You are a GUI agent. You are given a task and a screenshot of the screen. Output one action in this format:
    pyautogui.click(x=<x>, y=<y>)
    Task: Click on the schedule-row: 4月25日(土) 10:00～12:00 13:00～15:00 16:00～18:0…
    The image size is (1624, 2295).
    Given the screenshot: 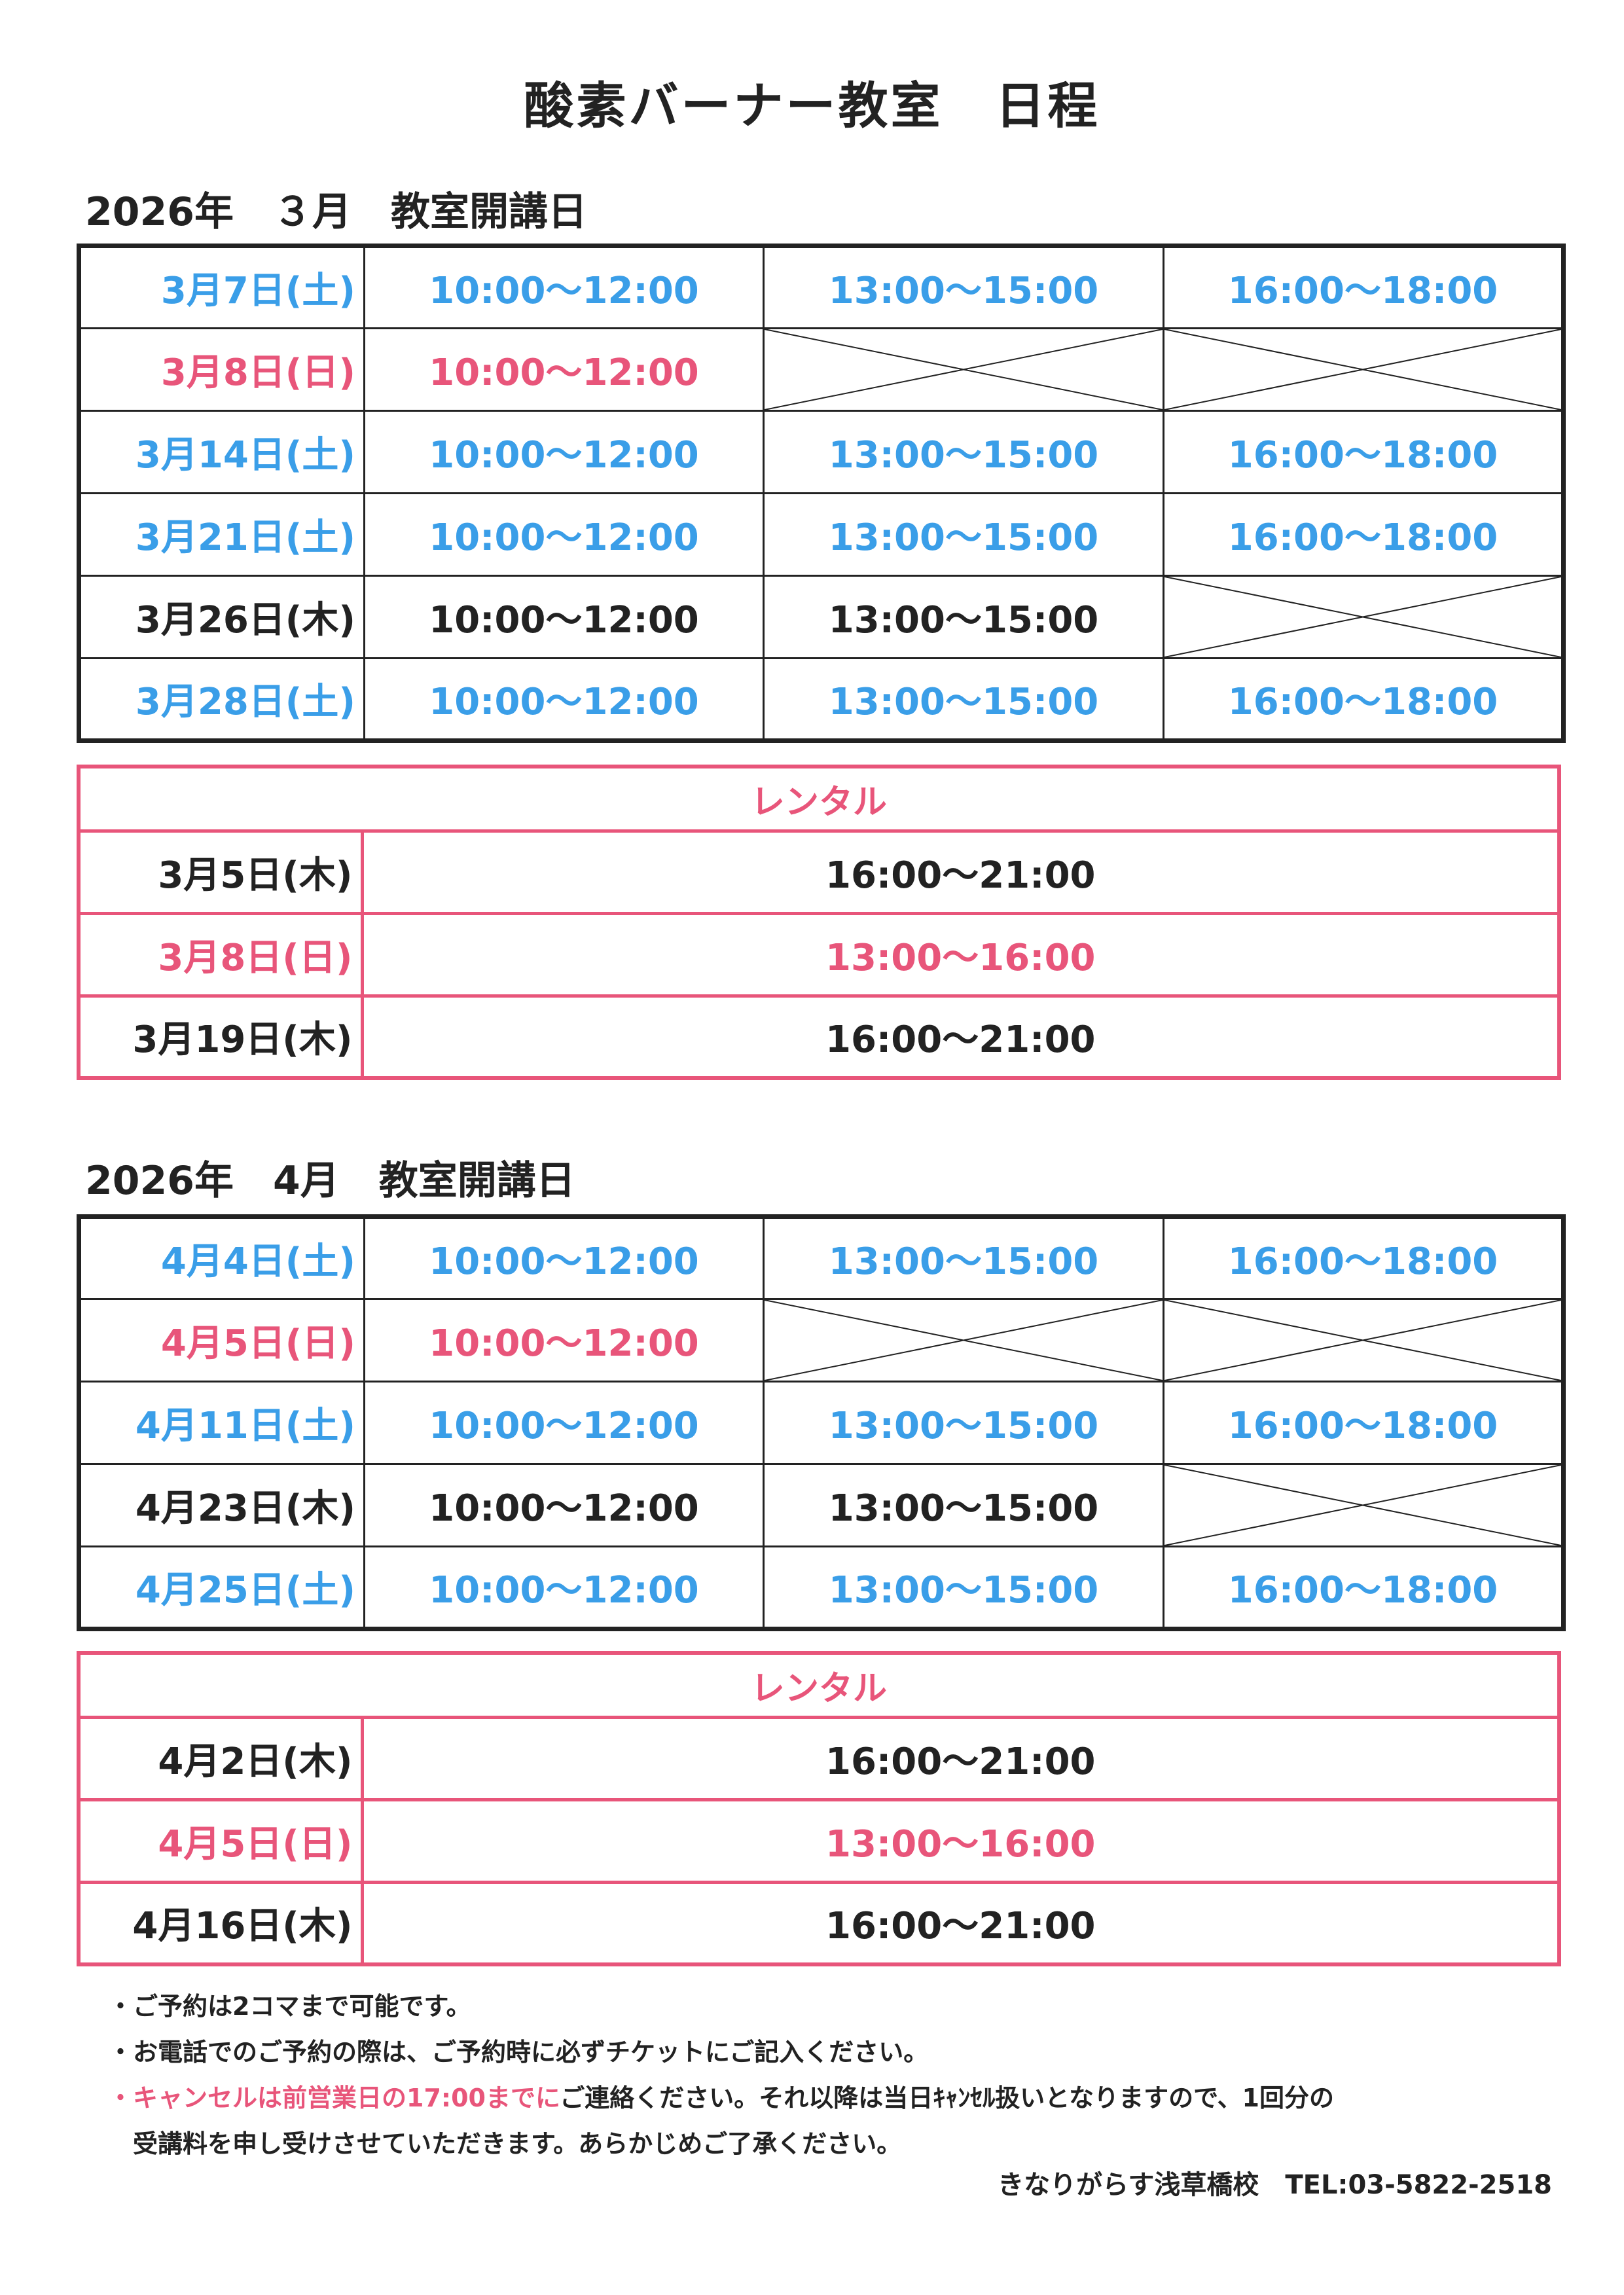 What is the action you would take?
    pyautogui.click(x=821, y=1588)
    